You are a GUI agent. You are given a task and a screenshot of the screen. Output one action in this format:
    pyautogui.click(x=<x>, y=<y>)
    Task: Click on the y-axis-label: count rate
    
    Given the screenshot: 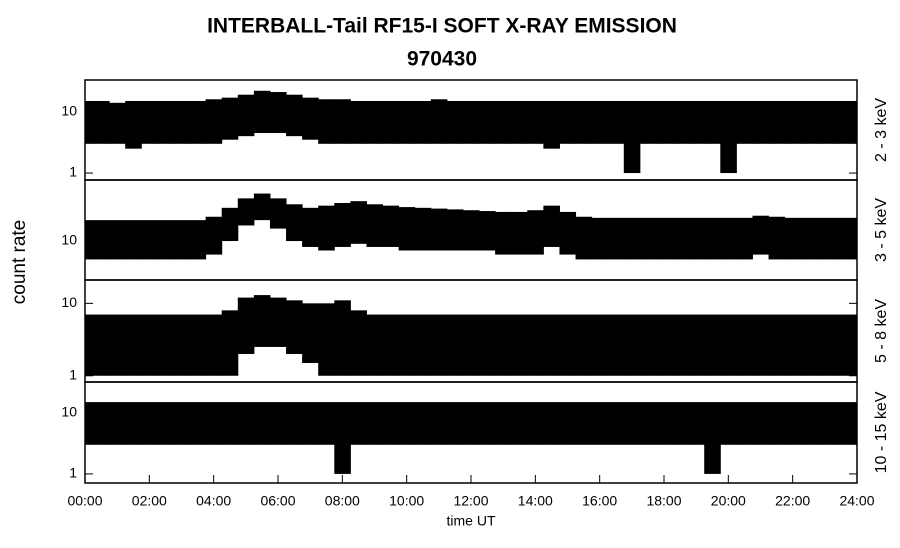 What is the action you would take?
    pyautogui.click(x=19, y=262)
    